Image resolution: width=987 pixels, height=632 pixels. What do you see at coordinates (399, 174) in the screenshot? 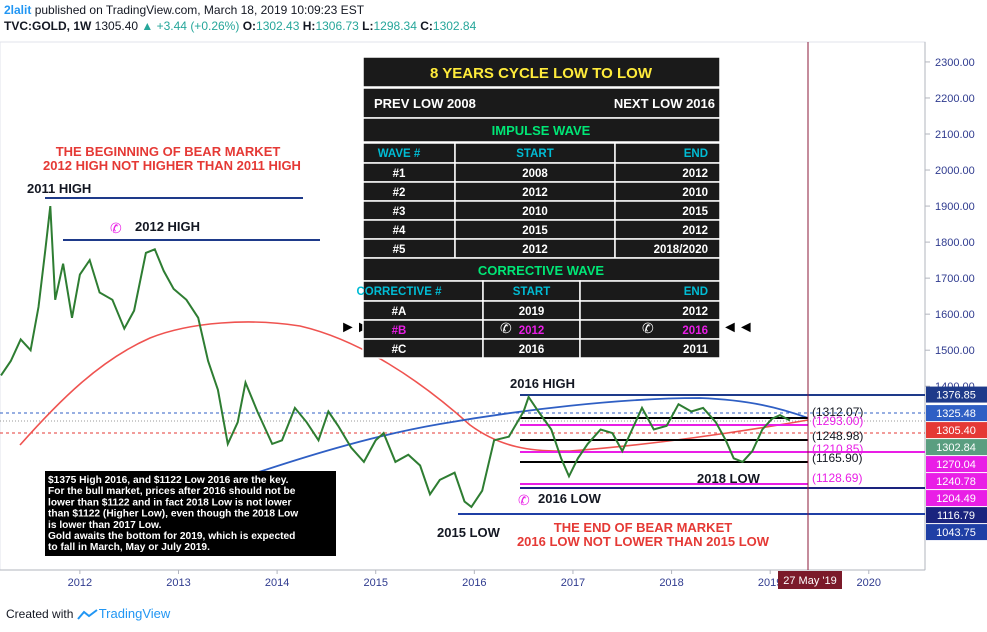
I see `table-text: #1` at bounding box center [399, 174].